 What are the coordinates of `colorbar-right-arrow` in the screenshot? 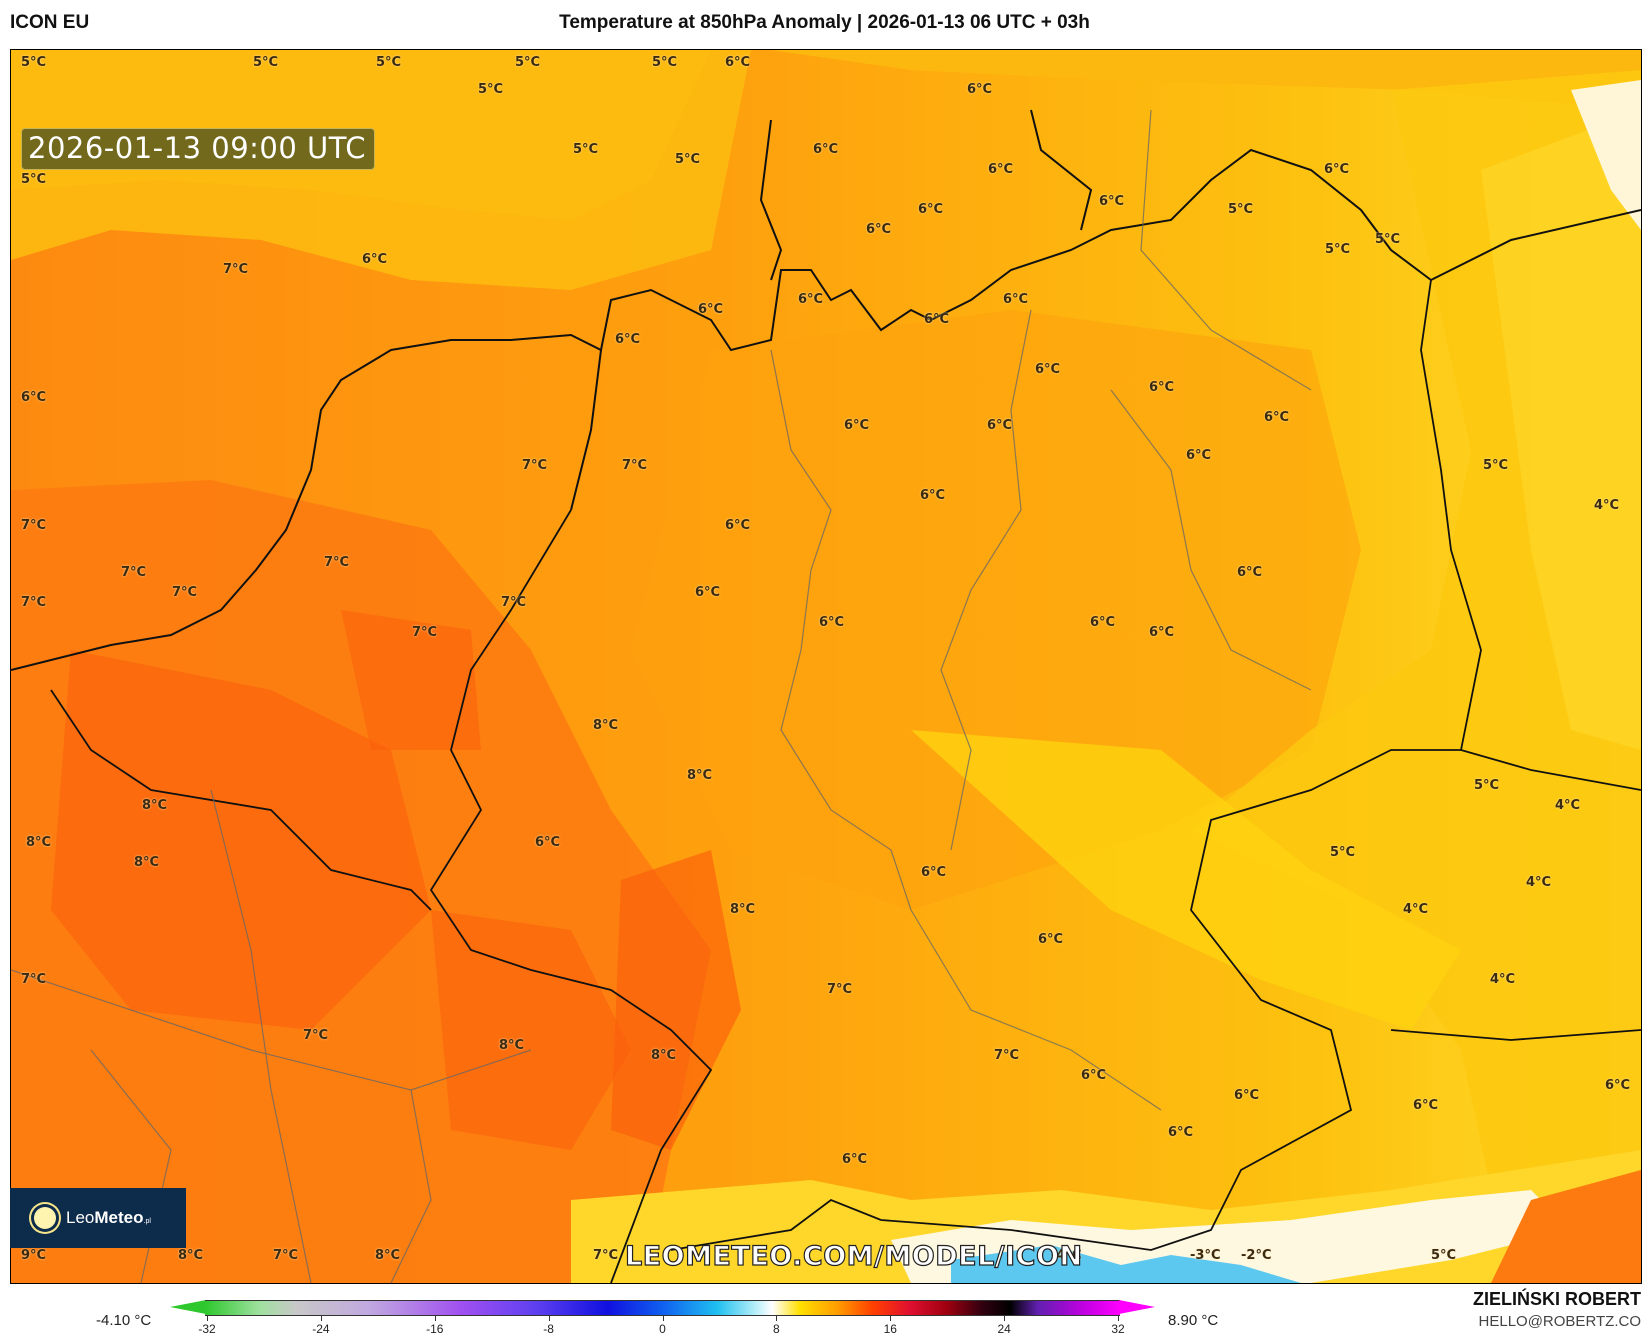 It's located at (1137, 1307).